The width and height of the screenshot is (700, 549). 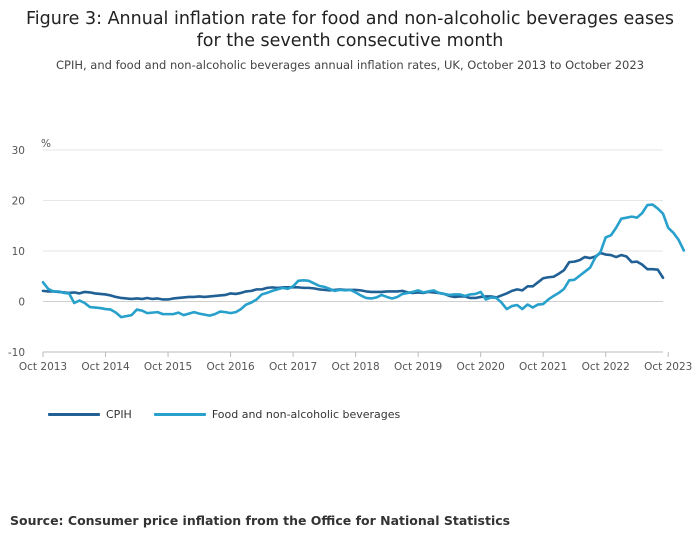 What do you see at coordinates (418, 367) in the screenshot?
I see `x-tick-label: Oct 2019` at bounding box center [418, 367].